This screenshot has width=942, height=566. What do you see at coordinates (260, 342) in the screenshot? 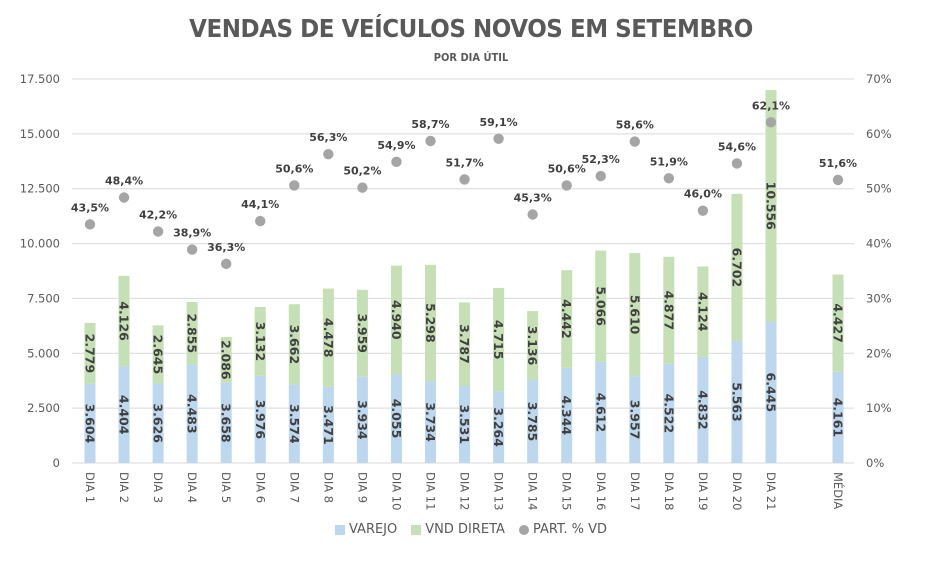
I see `data-label-vnd-direta: 3.132` at bounding box center [260, 342].